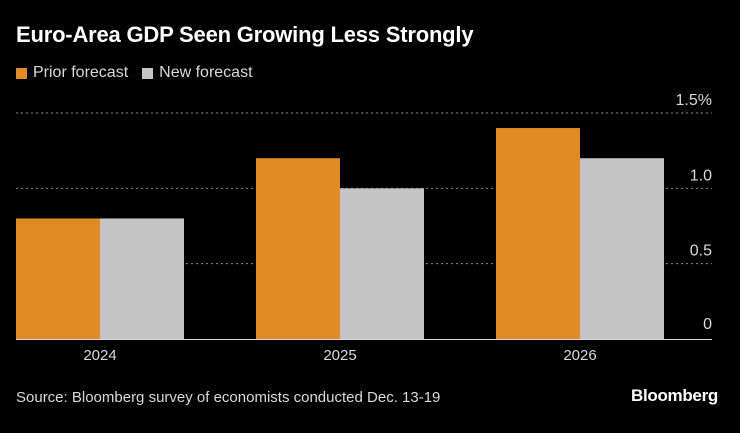 This screenshot has height=433, width=740. What do you see at coordinates (707, 324) in the screenshot?
I see `y-tick-label-0: 0` at bounding box center [707, 324].